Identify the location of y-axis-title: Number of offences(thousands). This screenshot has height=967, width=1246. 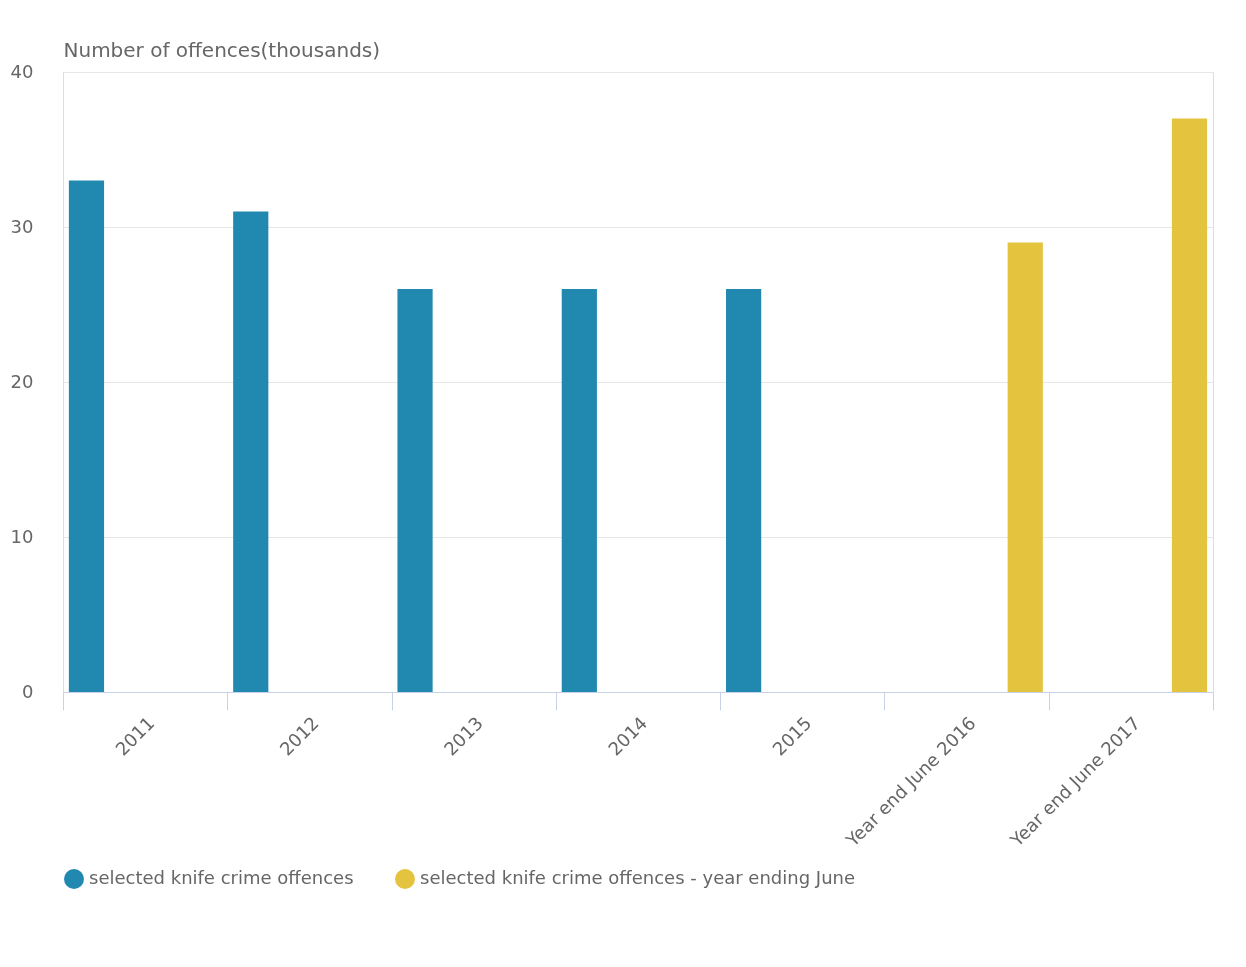
(222, 49).